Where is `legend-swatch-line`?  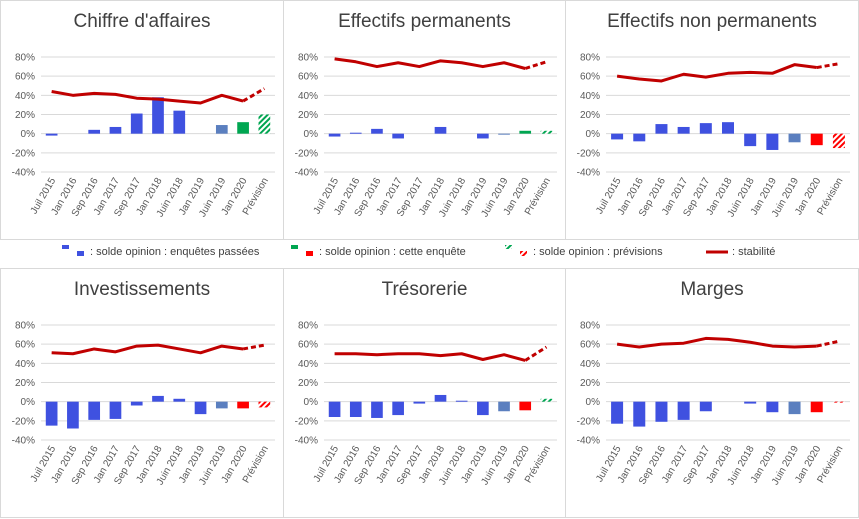
legend-swatch-line is located at coordinates (717, 252).